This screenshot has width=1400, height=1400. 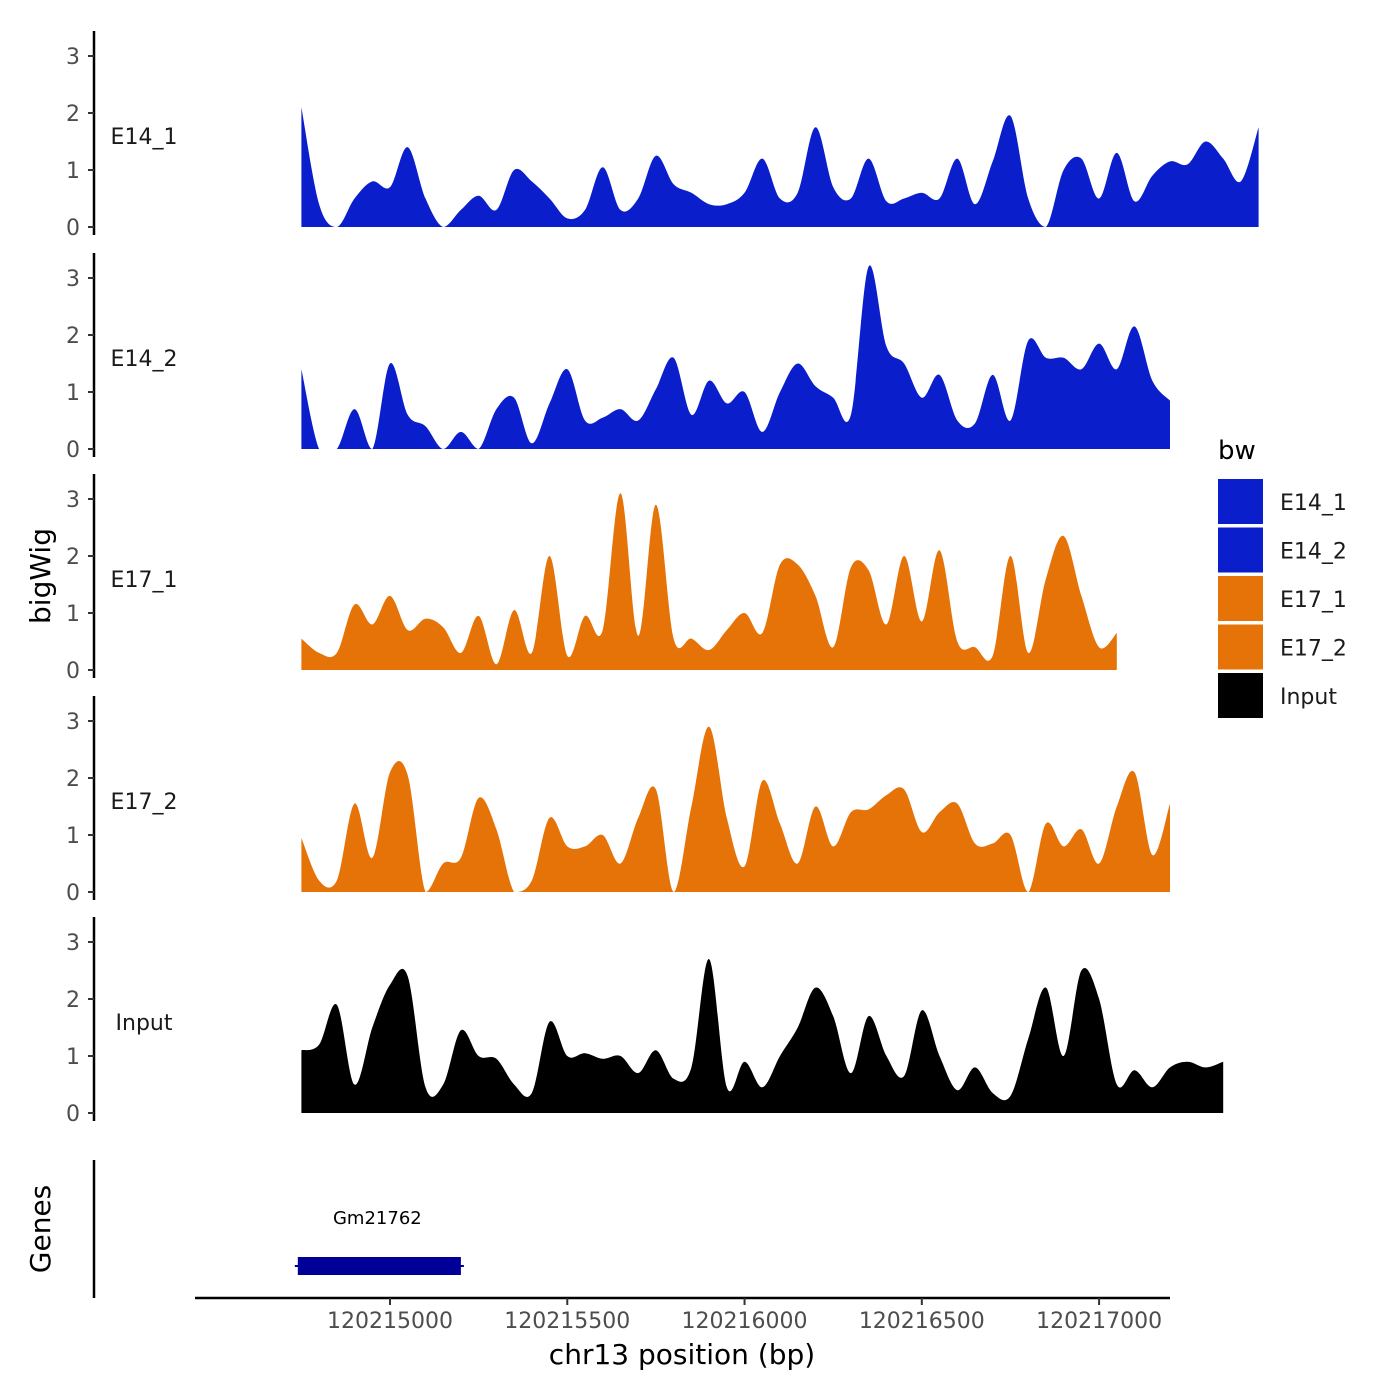 I want to click on area-Input, so click(x=762, y=1036).